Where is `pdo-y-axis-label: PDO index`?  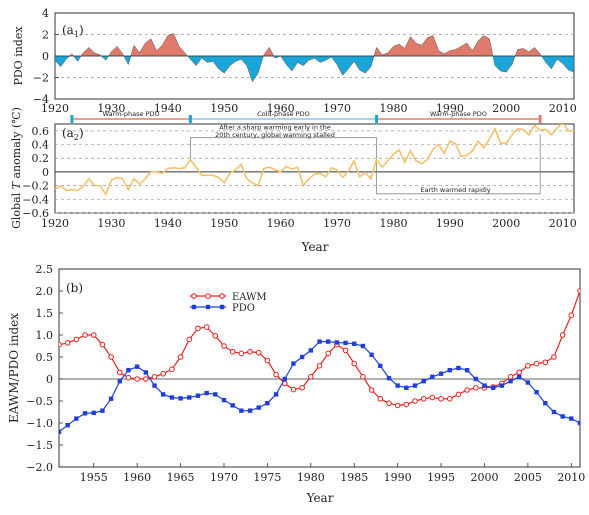 pdo-y-axis-label: PDO index is located at coordinates (18, 56).